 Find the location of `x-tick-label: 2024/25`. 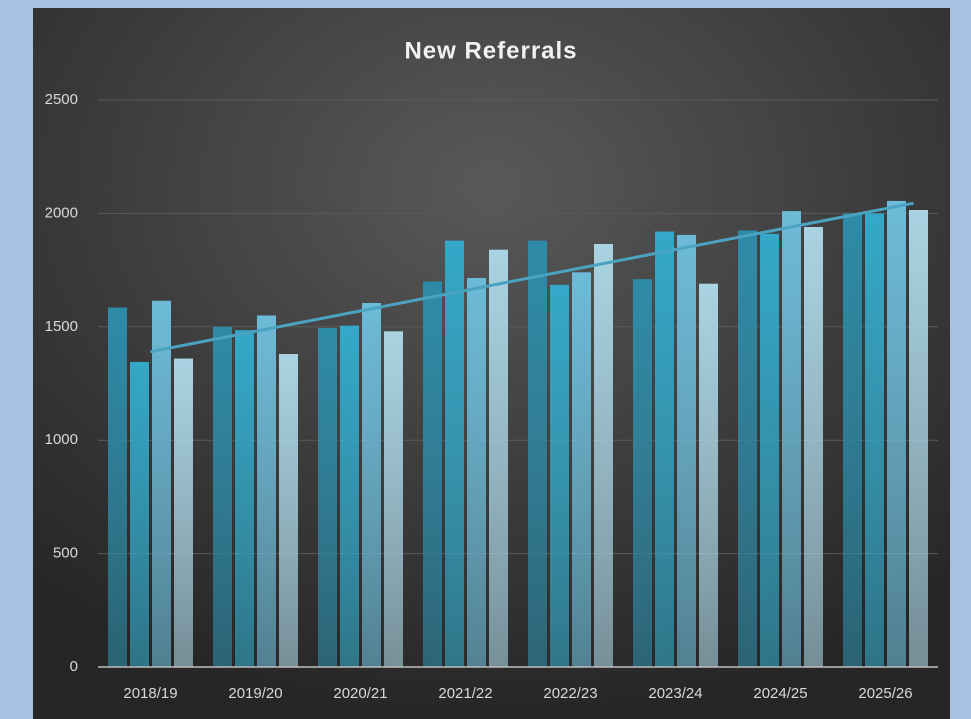

x-tick-label: 2024/25 is located at coordinates (780, 693).